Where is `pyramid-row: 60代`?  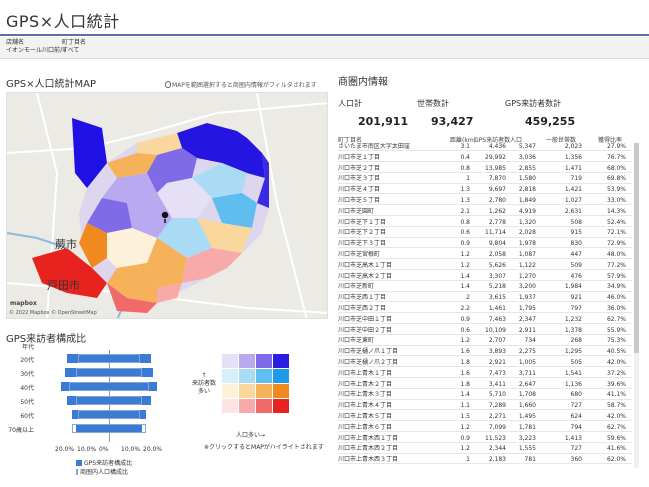 pyramid-row: 60代 is located at coordinates (81, 415).